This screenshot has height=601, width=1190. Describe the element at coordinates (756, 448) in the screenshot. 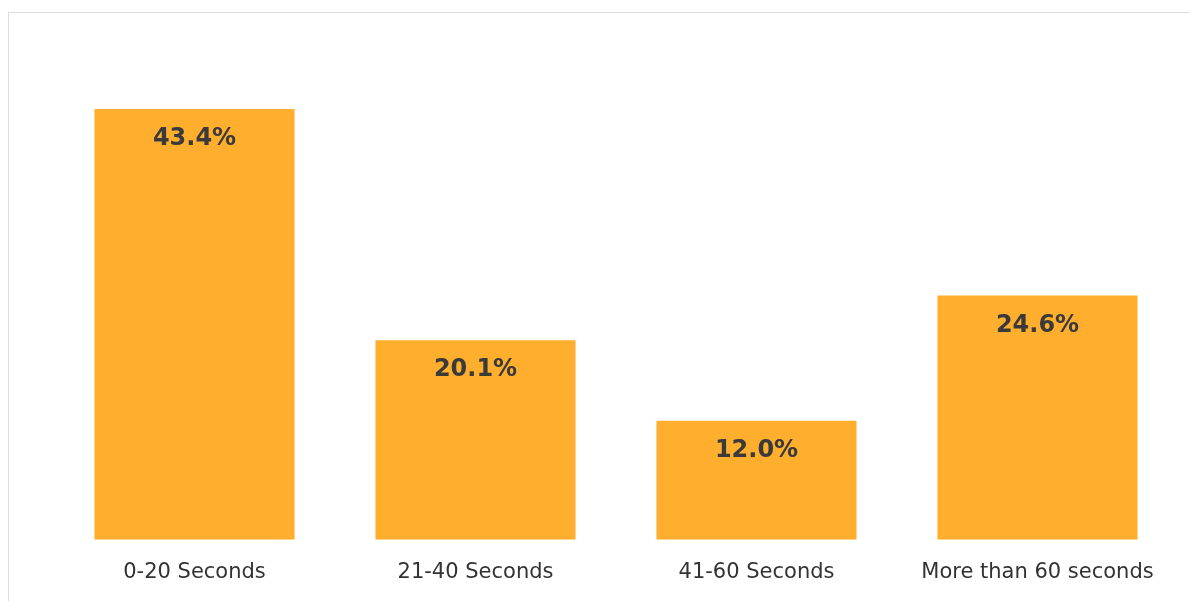

I see `data-label: 12.0%` at that location.